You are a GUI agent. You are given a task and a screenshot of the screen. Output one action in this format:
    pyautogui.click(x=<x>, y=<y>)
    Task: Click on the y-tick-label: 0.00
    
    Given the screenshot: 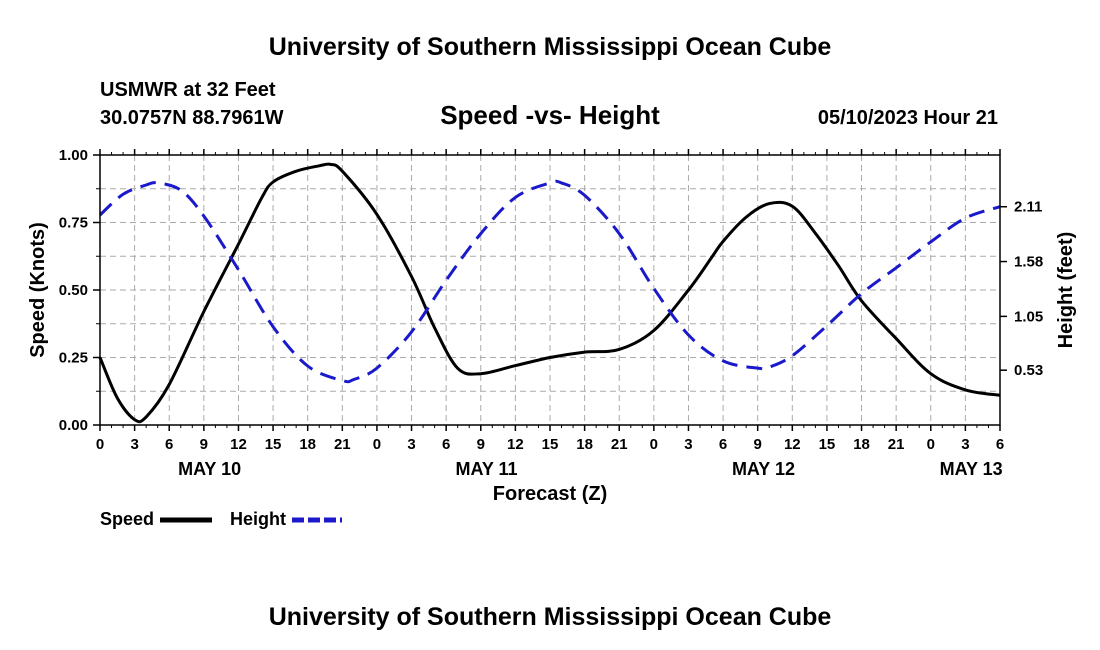 What is the action you would take?
    pyautogui.click(x=73, y=425)
    